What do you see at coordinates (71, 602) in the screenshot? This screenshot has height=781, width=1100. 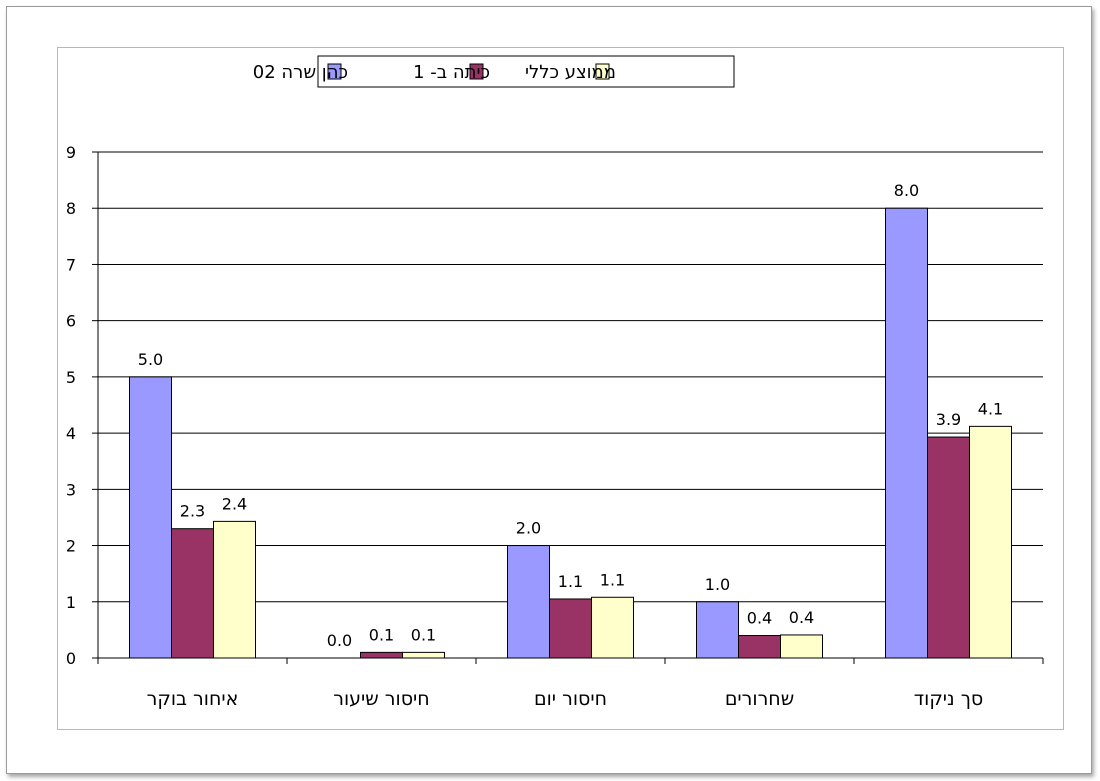 I see `y-tick-label: 1` at bounding box center [71, 602].